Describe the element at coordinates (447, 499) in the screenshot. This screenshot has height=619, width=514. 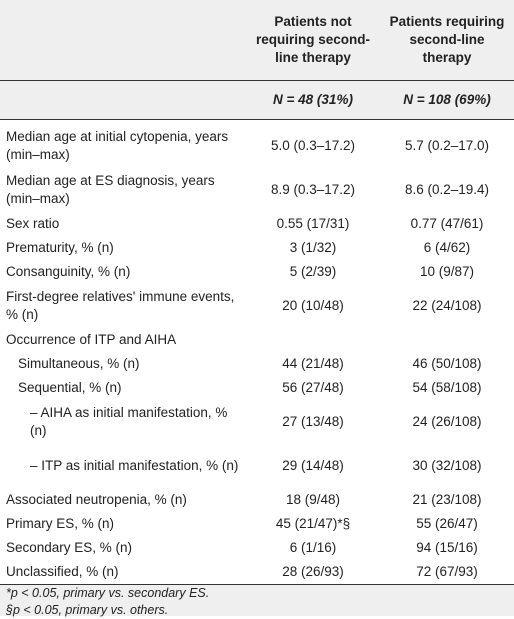
I see `cell-value: 21 (23/108)` at that location.